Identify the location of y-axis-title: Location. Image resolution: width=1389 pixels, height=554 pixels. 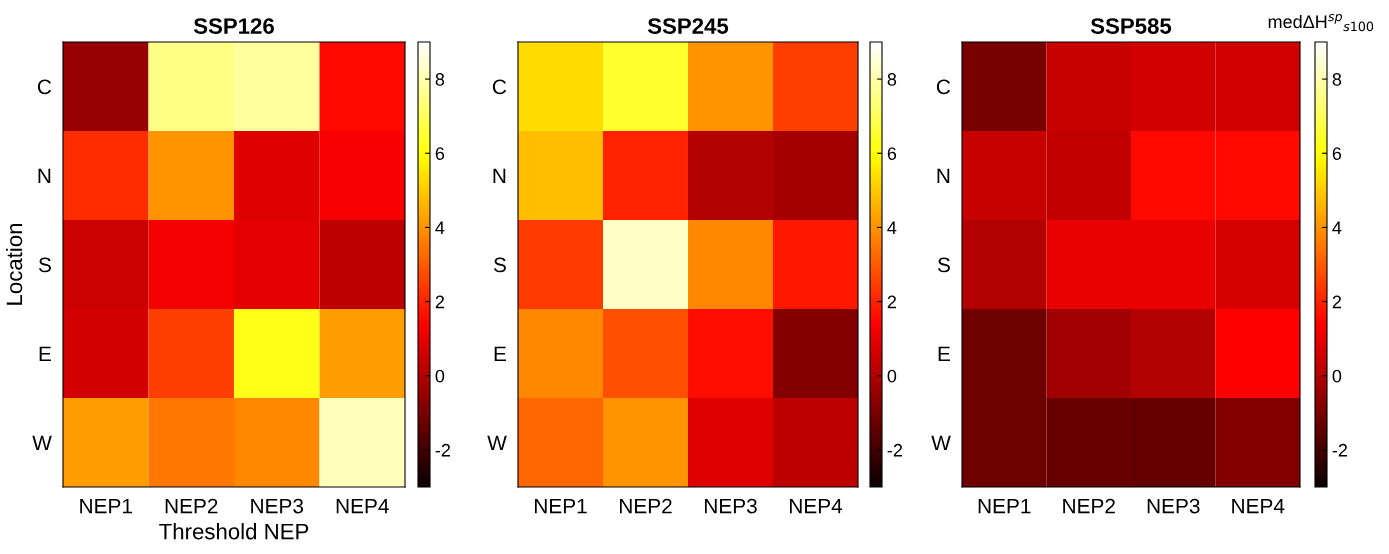
(14, 264).